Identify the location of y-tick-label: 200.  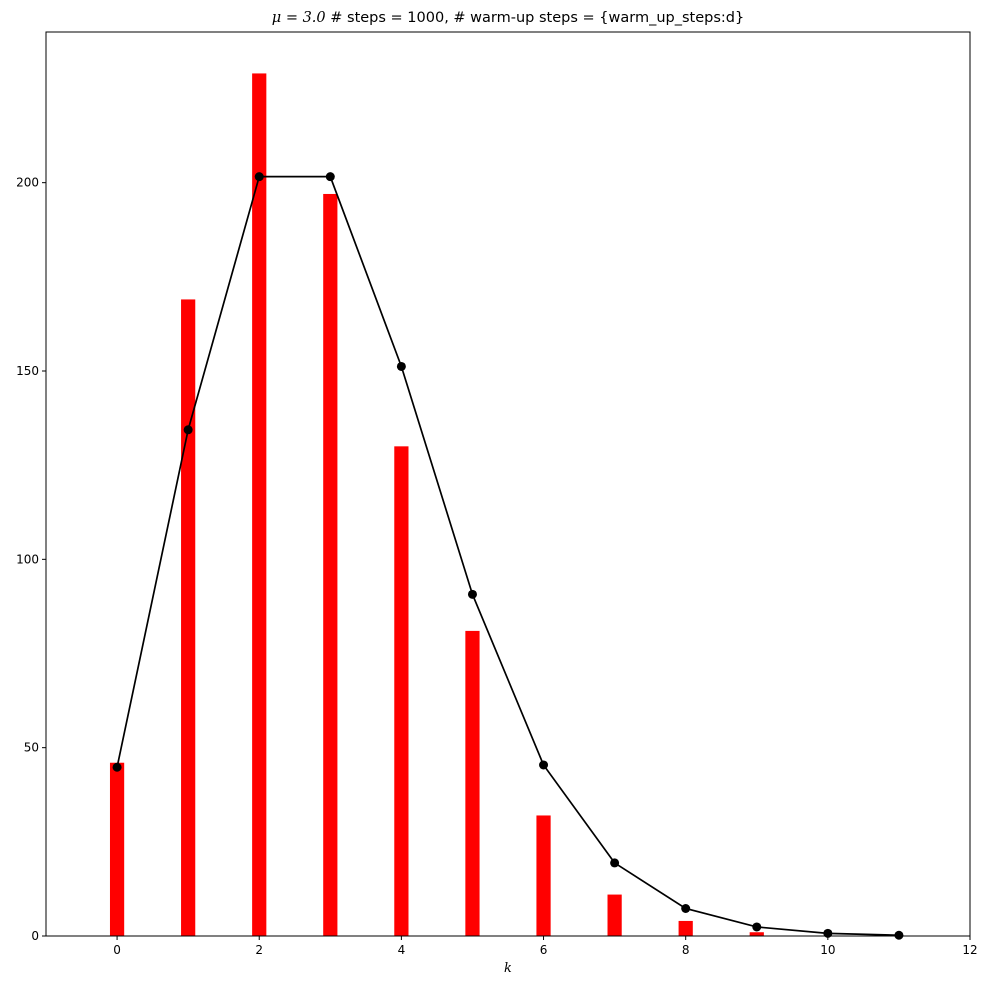
(27, 183).